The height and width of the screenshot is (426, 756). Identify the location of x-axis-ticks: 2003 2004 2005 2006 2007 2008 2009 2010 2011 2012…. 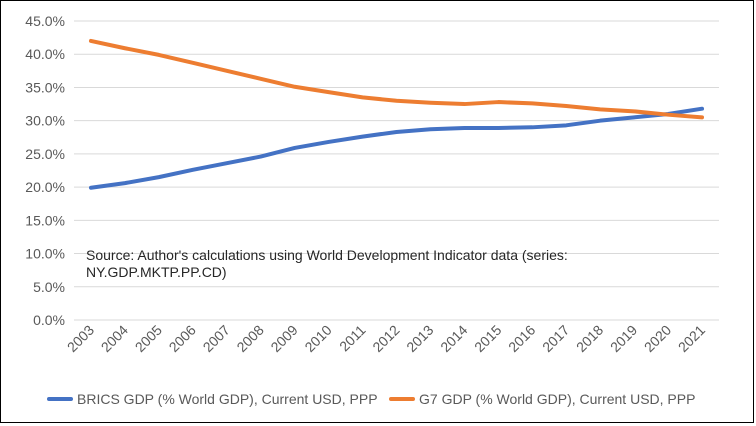
(386, 338).